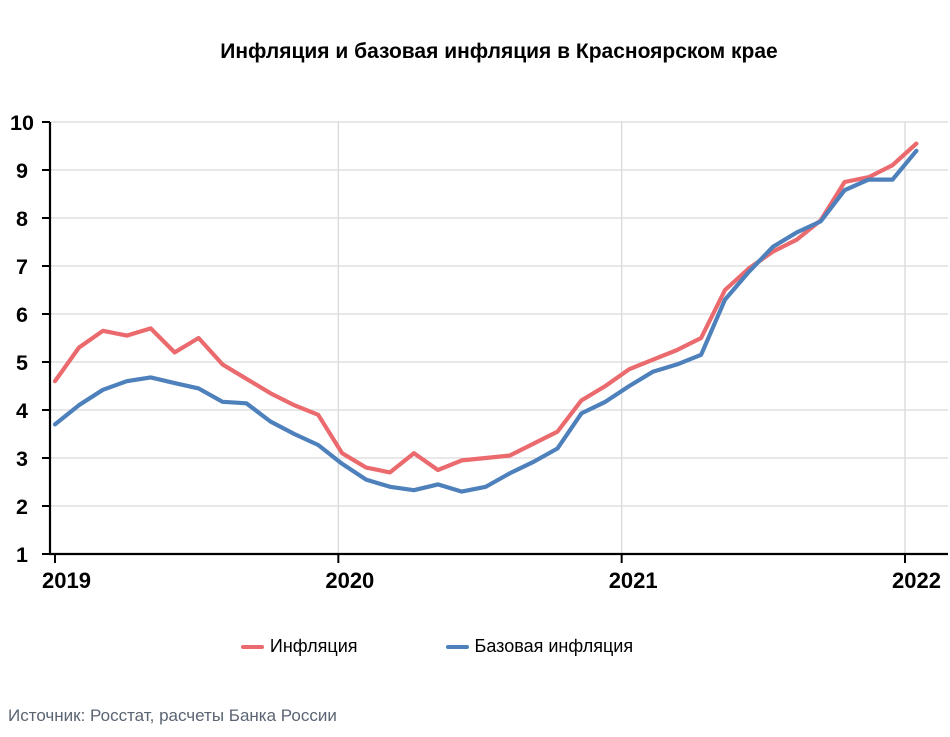  I want to click on inflation-line-swatch, so click(252, 646).